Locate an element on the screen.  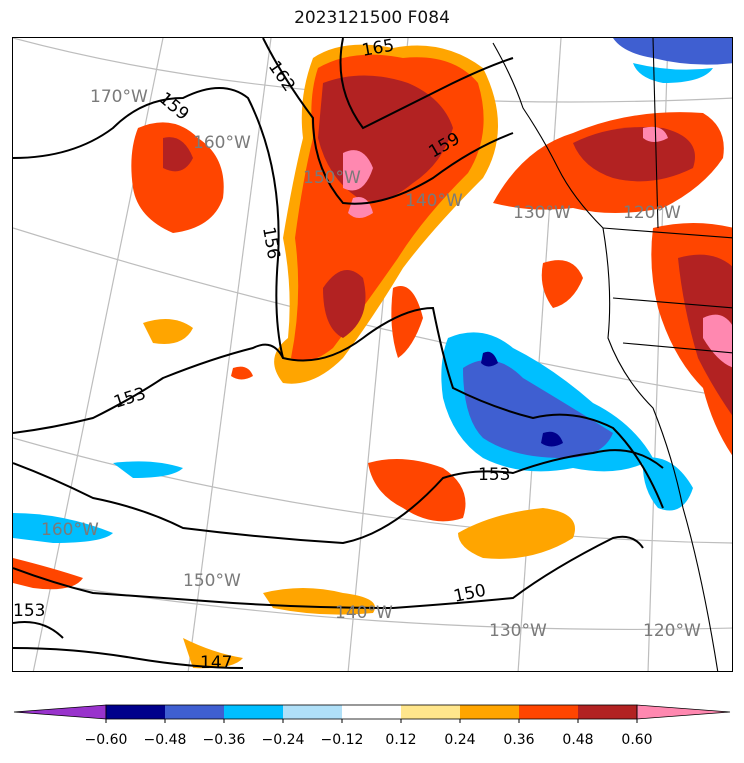
colorbar-tick-label: −0.24 is located at coordinates (283, 740).